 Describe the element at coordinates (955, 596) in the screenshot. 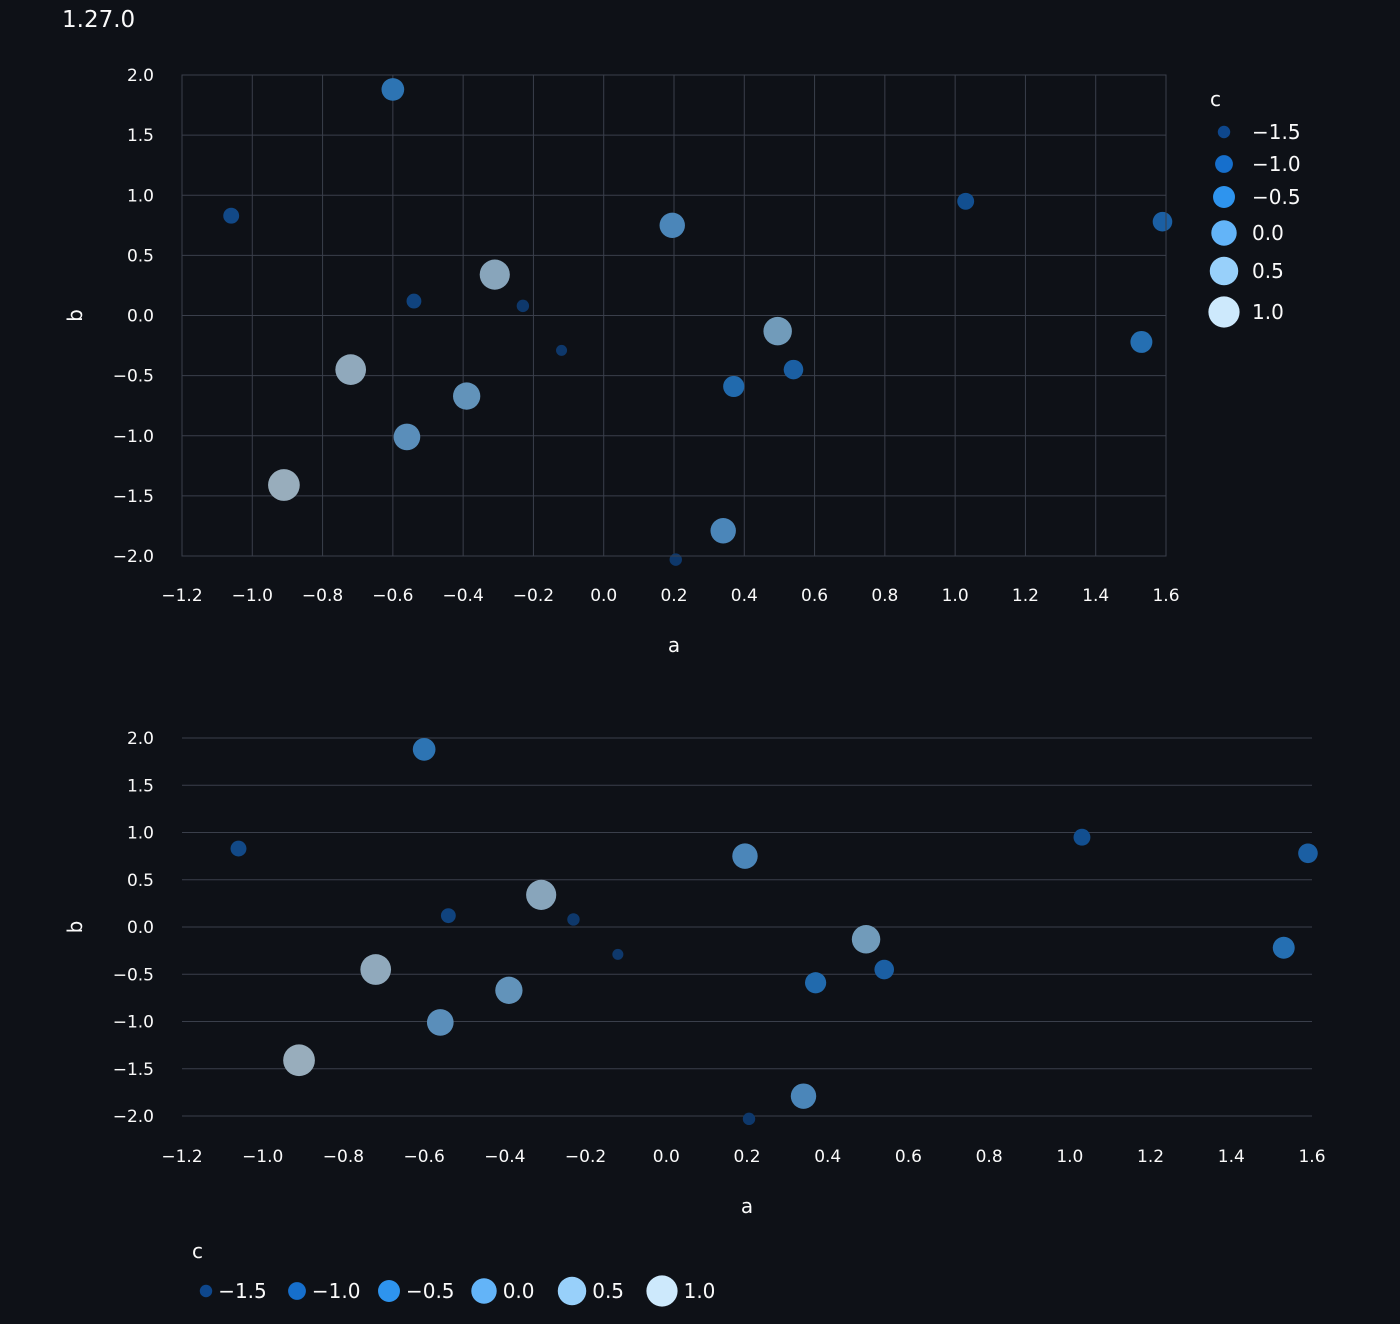

I see `x-tick-label: 1.0` at that location.